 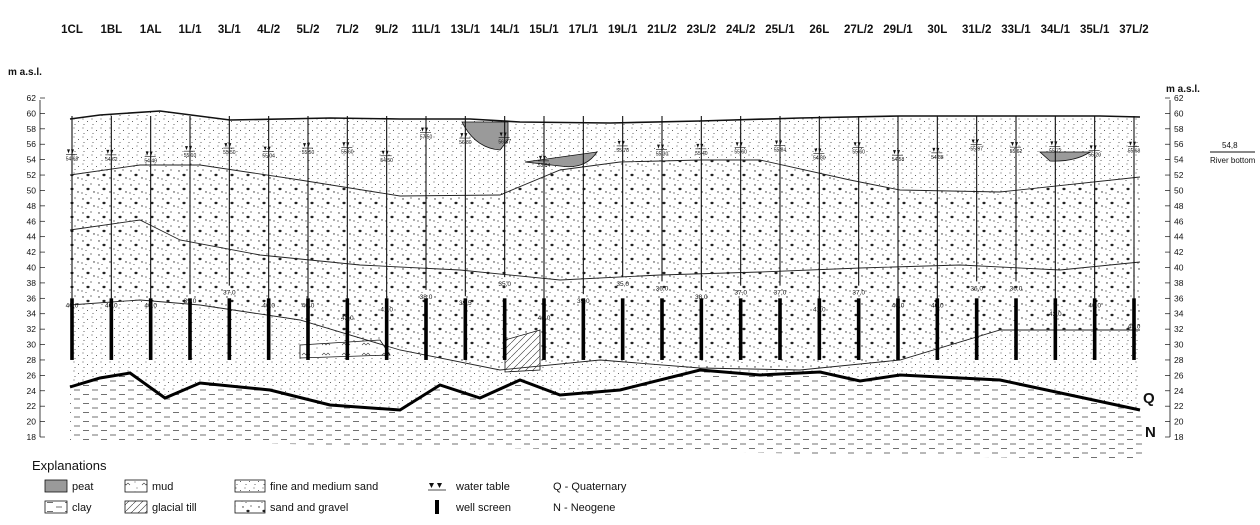 What do you see at coordinates (469, 487) in the screenshot?
I see `legend-water-table: water table` at bounding box center [469, 487].